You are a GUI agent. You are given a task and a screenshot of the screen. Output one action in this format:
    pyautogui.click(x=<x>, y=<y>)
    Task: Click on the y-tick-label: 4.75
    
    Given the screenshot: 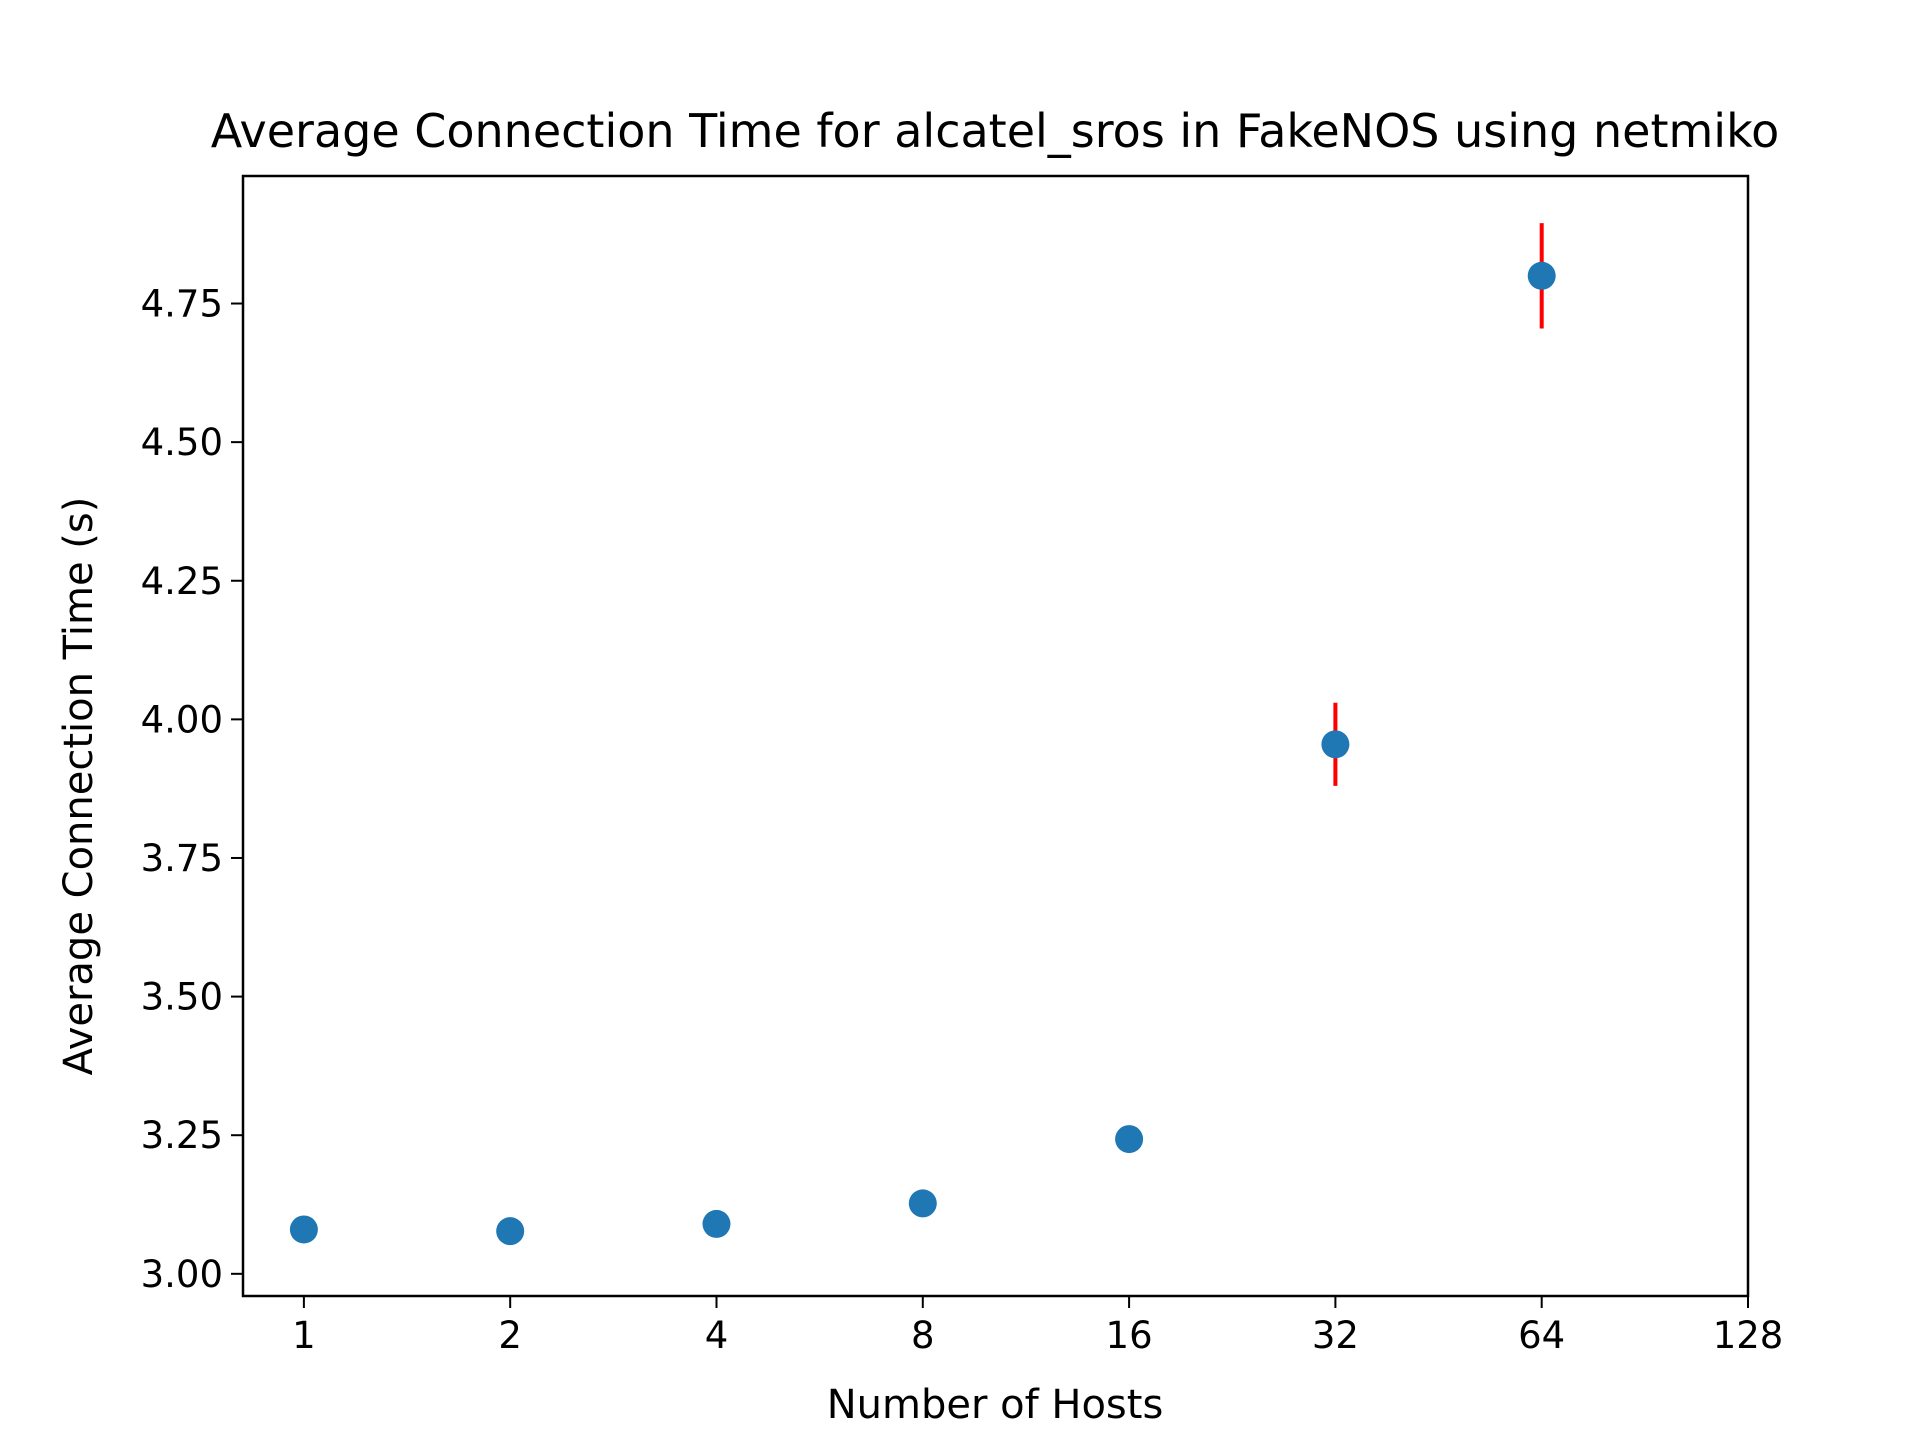 What is the action you would take?
    pyautogui.click(x=182, y=304)
    